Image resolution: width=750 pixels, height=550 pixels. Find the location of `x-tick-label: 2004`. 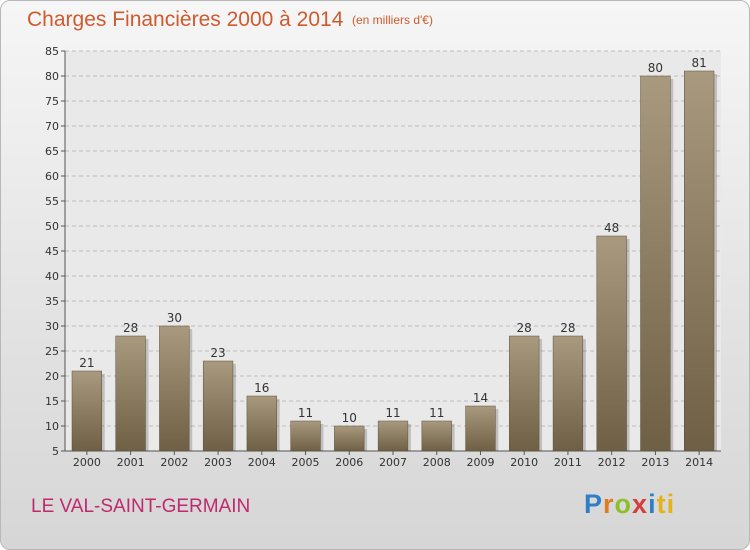

x-tick-label: 2004 is located at coordinates (262, 462).